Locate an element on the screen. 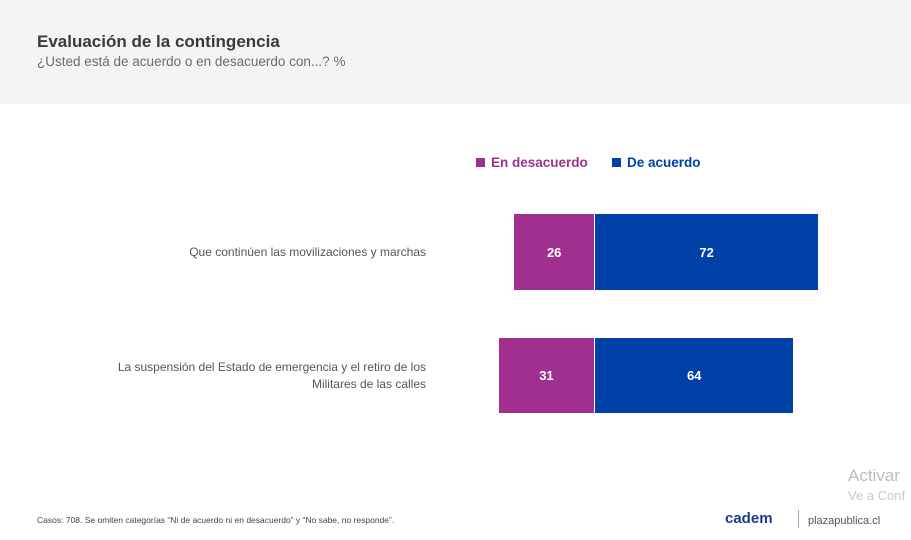 Image resolution: width=911 pixels, height=540 pixels. data-label: 31 is located at coordinates (546, 375).